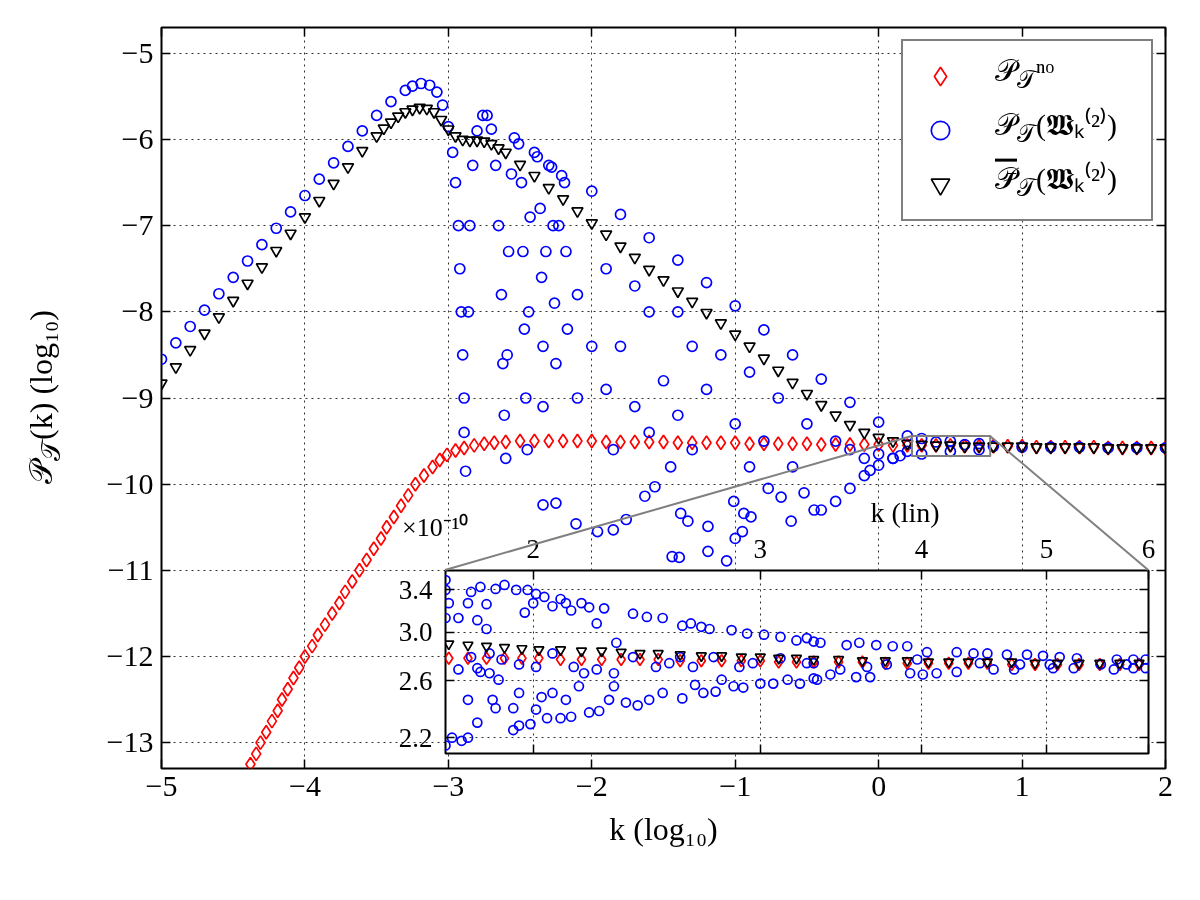 The width and height of the screenshot is (1200, 900). What do you see at coordinates (1022, 785) in the screenshot?
I see `x-tick-label: 1` at bounding box center [1022, 785].